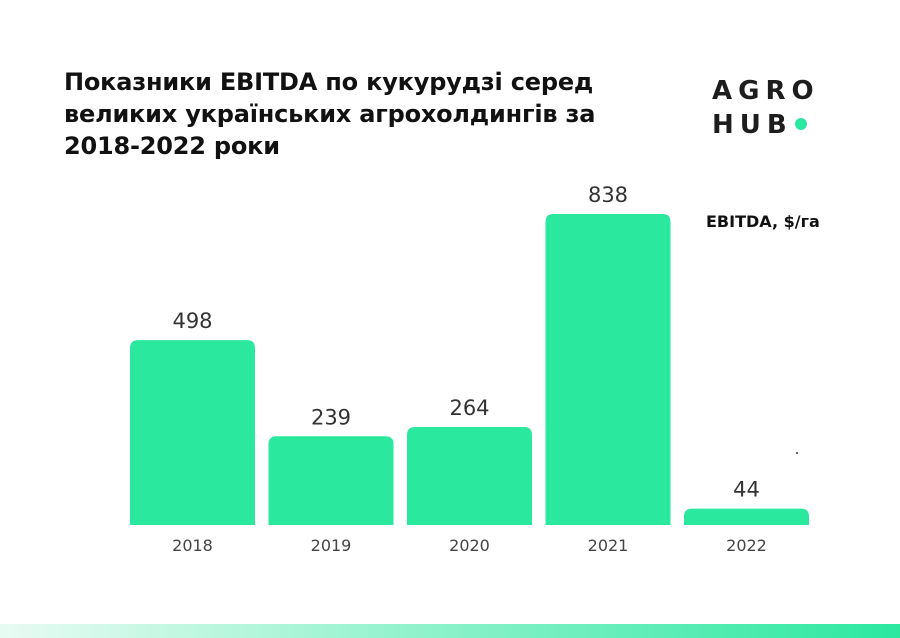 Image resolution: width=900 pixels, height=638 pixels. What do you see at coordinates (746, 516) in the screenshot?
I see `bar-2022` at bounding box center [746, 516].